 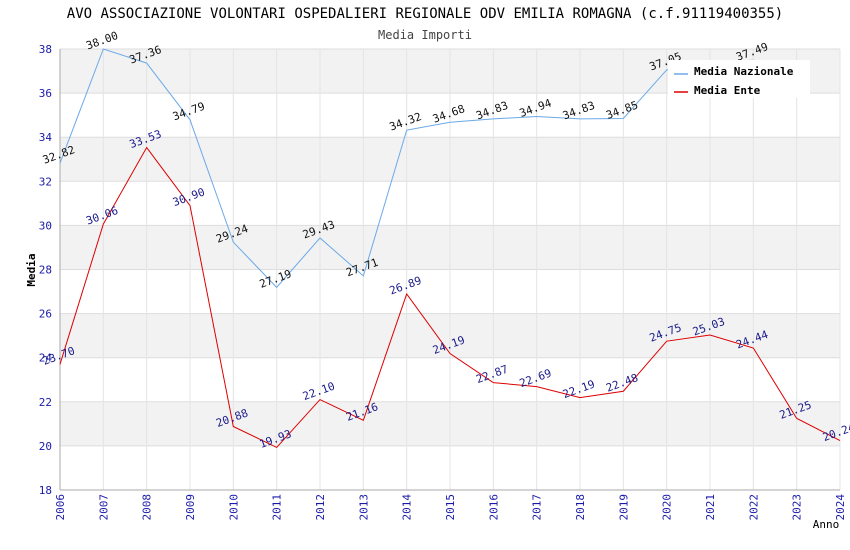 I want to click on x-tick-2021: 2021, so click(x=710, y=507).